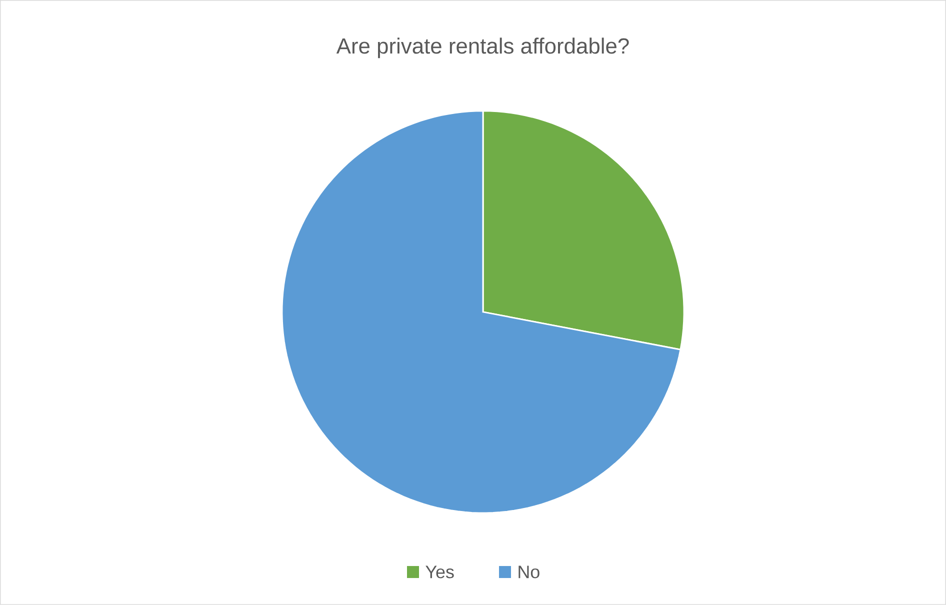  Describe the element at coordinates (440, 572) in the screenshot. I see `legend-label: Yes` at that location.